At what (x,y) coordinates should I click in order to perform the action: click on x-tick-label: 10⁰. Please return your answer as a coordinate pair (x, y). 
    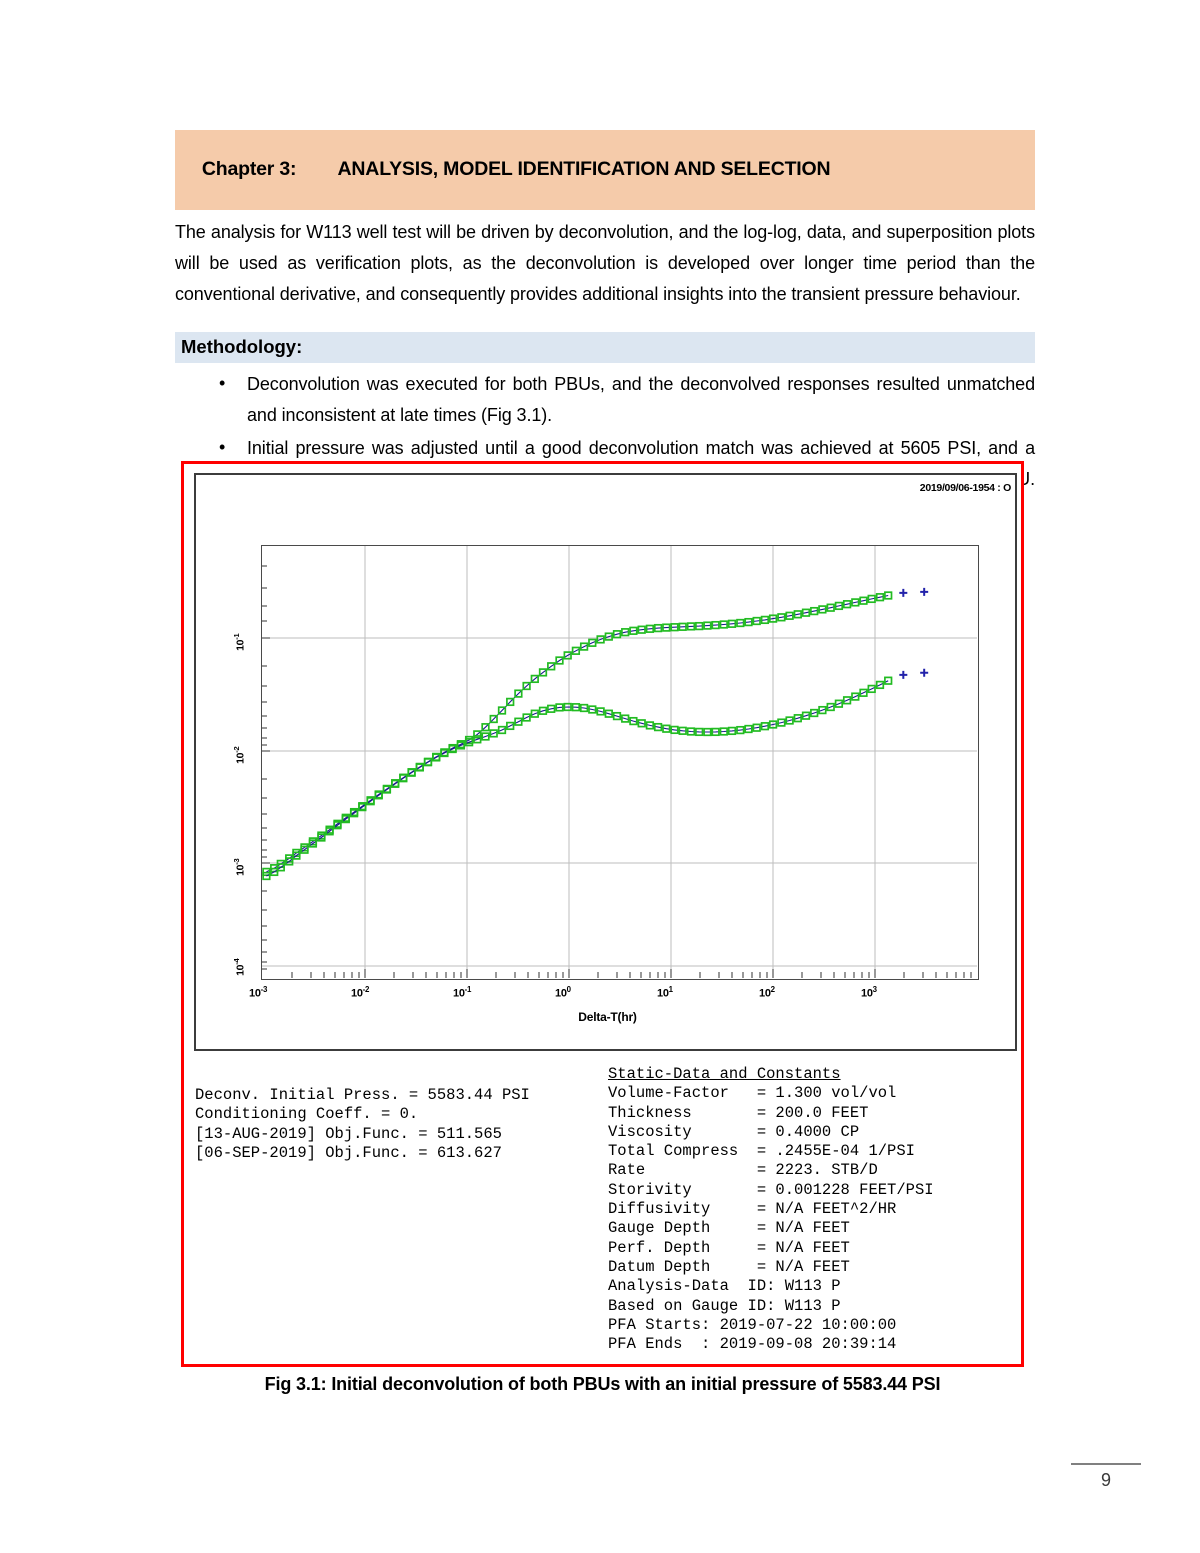
    Looking at the image, I should click on (563, 992).